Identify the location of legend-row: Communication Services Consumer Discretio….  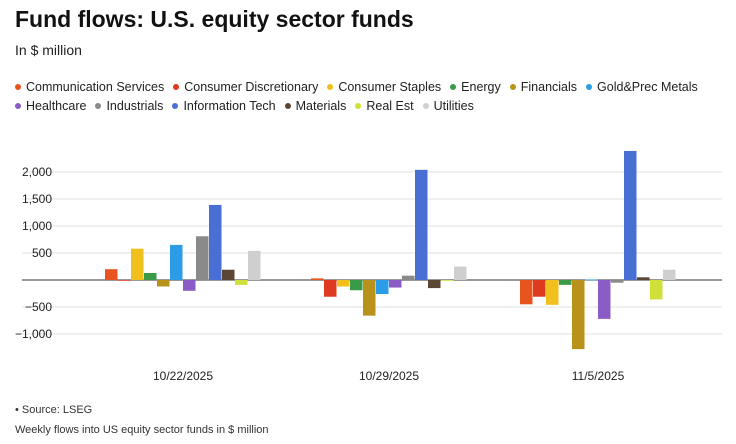
(371, 86).